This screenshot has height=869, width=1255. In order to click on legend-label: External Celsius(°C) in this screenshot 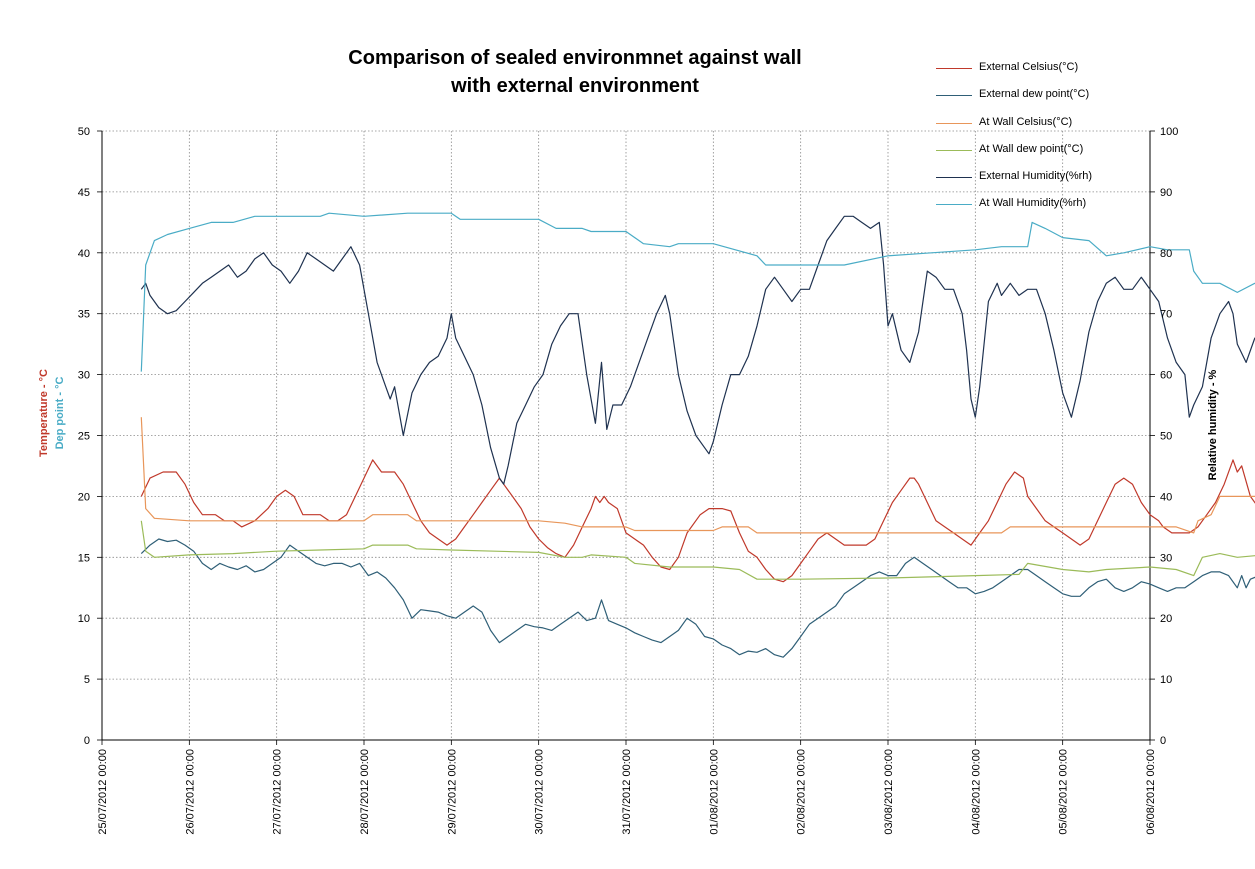, I will do `click(1029, 67)`.